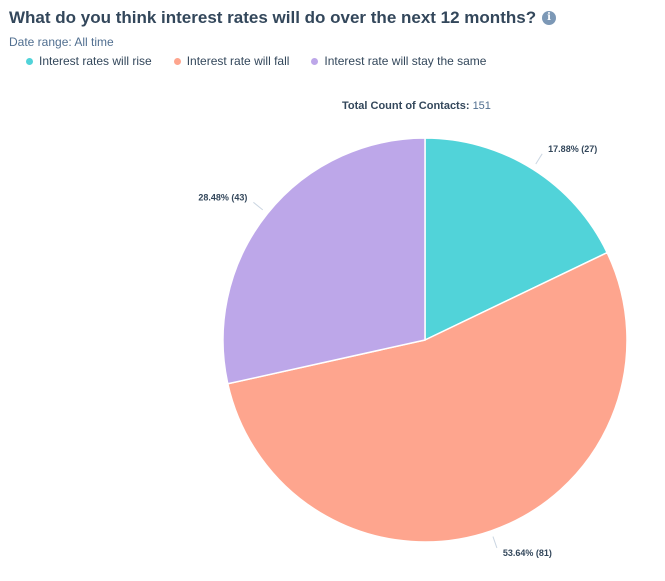  I want to click on leader-line-fall, so click(495, 542).